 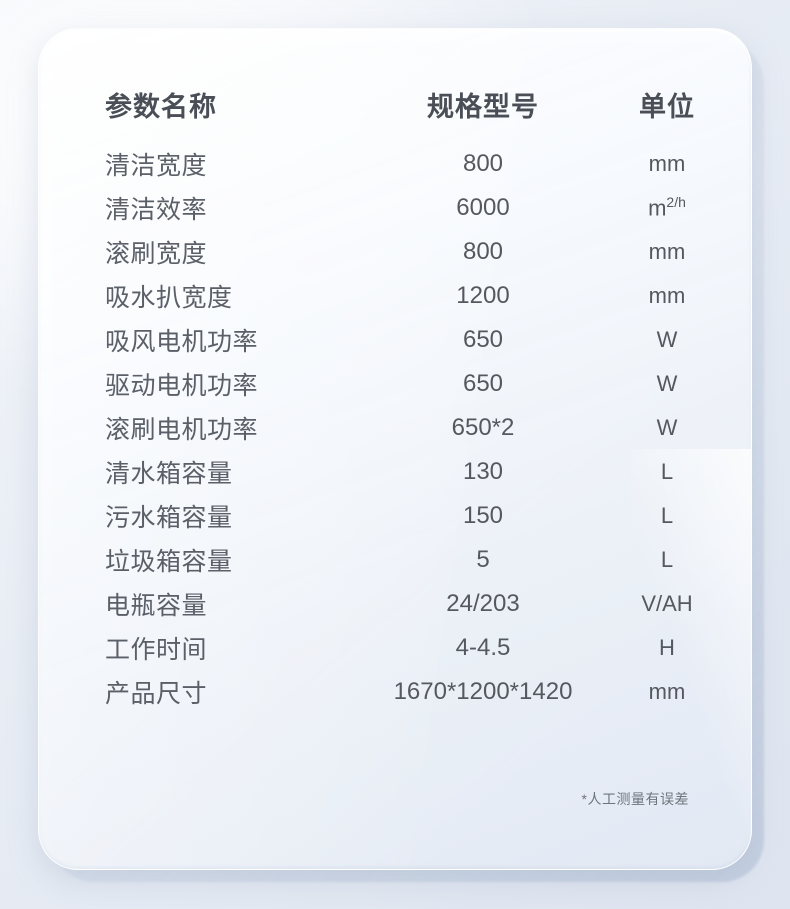 What do you see at coordinates (156, 694) in the screenshot?
I see `cell-parameter-name: 产品尺寸` at bounding box center [156, 694].